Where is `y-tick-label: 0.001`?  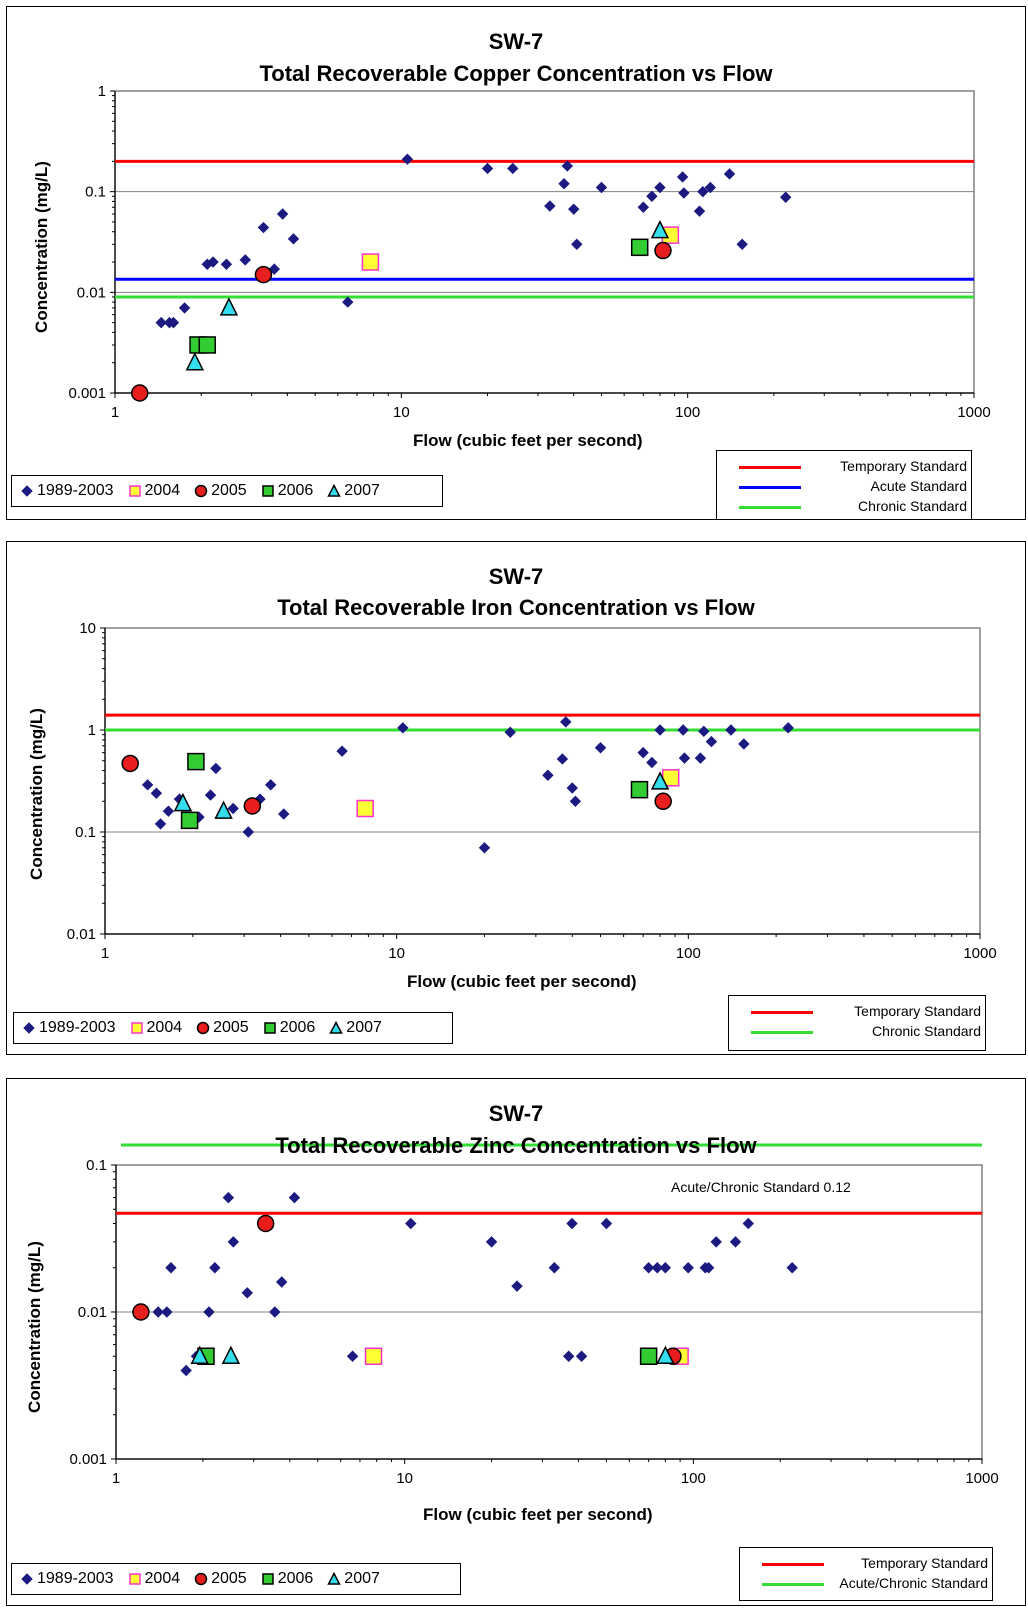 y-tick-label: 0.001 is located at coordinates (87, 393).